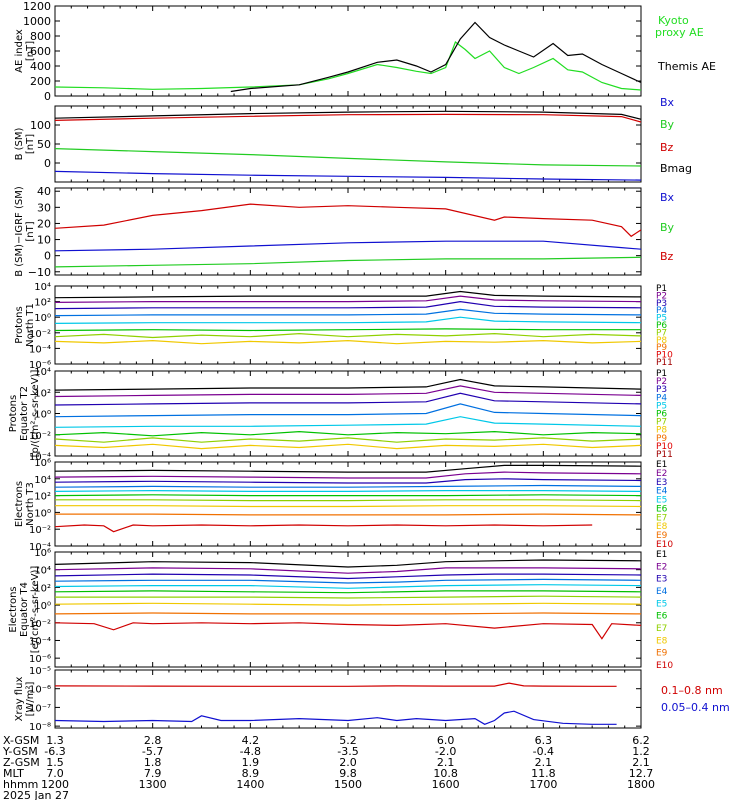 The image size is (750, 804). What do you see at coordinates (446, 740) in the screenshot?
I see `ephemeris-value: 6.0` at bounding box center [446, 740].